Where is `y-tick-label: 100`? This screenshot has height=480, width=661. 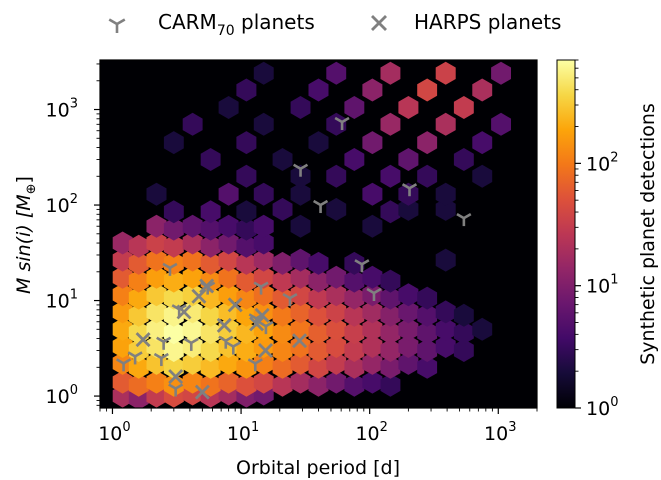 y-tick-label: 100 is located at coordinates (62, 395).